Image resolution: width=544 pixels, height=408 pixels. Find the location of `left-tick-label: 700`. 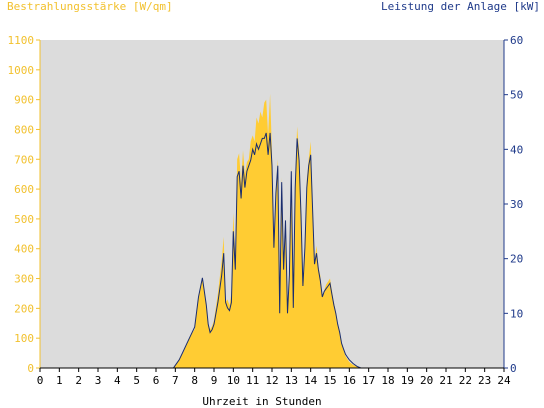

left-tick-label: 700 is located at coordinates (24, 159).